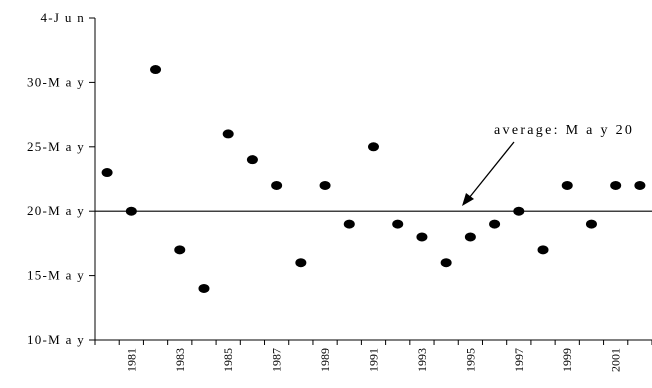 Image resolution: width=652 pixels, height=388 pixels. What do you see at coordinates (422, 360) in the screenshot?
I see `x-tick-label: 1993` at bounding box center [422, 360].